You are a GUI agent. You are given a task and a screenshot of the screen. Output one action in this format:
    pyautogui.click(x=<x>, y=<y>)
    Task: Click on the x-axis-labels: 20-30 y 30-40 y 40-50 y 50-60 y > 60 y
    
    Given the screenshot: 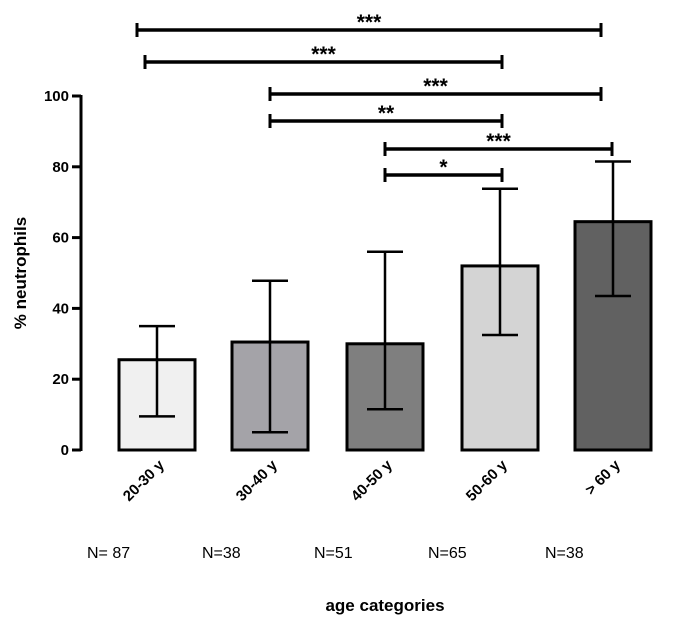 What is the action you would take?
    pyautogui.click(x=372, y=480)
    